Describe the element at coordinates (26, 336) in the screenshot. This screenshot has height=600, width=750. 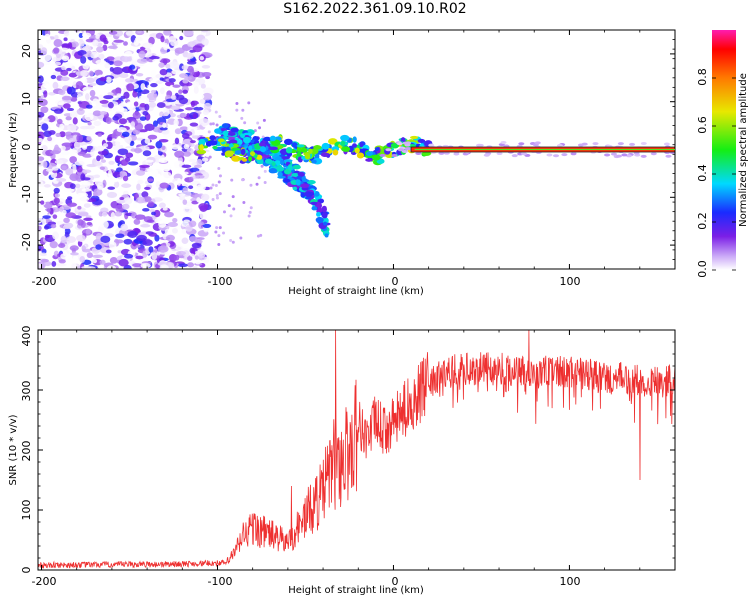
I see `bottom-ytick-label: 400` at that location.